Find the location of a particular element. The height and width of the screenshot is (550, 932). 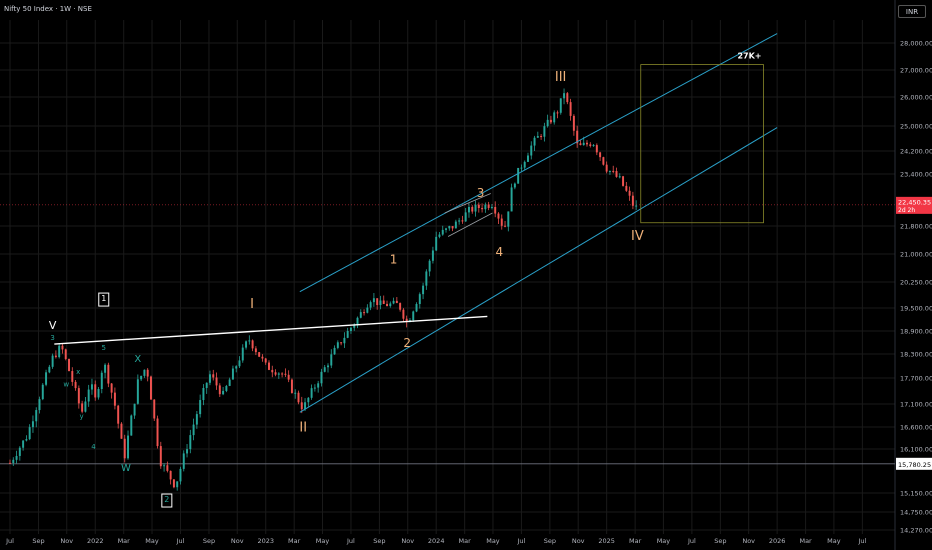

reference-label: 15,780.25 is located at coordinates (914, 465).